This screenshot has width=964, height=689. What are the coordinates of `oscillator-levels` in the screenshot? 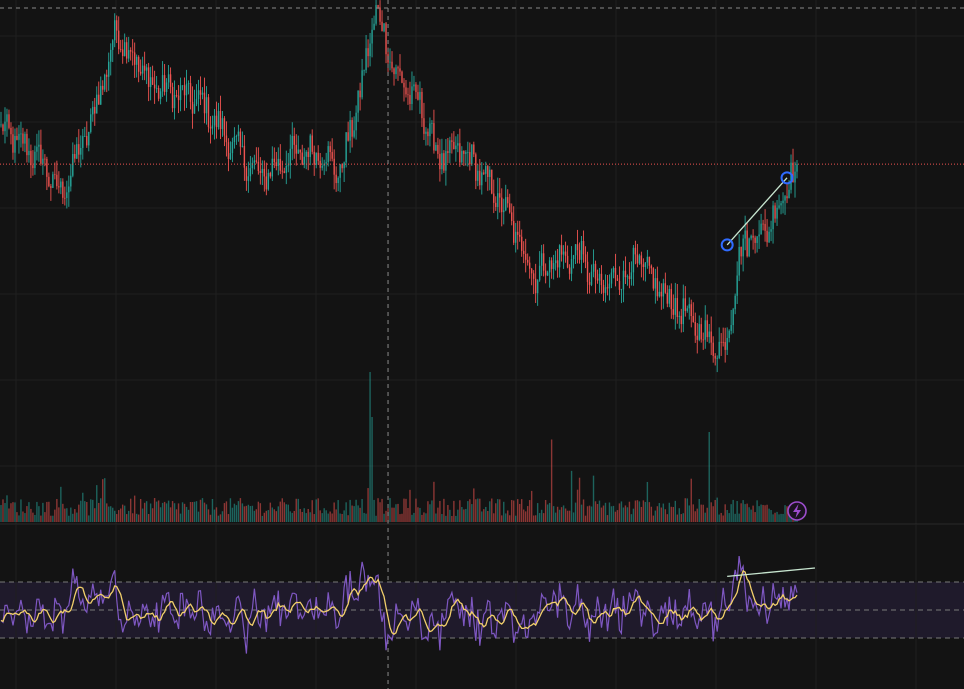 It's located at (482, 610).